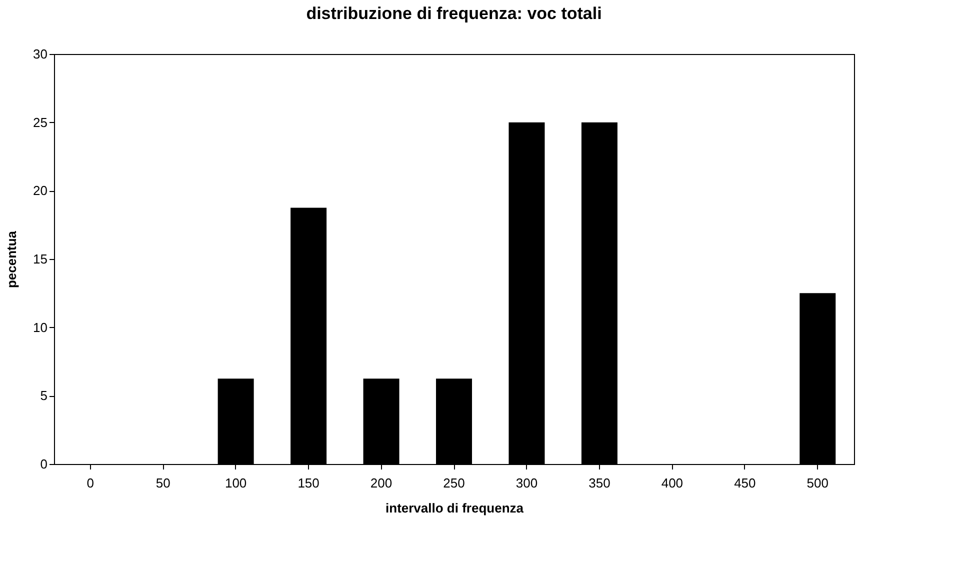 The width and height of the screenshot is (978, 576). Describe the element at coordinates (672, 483) in the screenshot. I see `x-tick-label: 400` at that location.